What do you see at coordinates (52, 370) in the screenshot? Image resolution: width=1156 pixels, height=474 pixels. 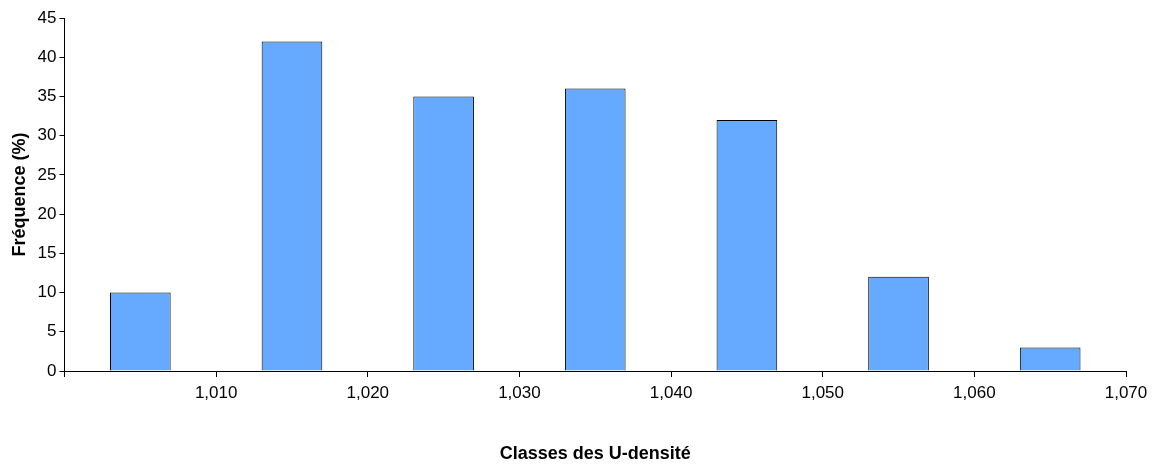 I see `y-tick-label: 0` at bounding box center [52, 370].